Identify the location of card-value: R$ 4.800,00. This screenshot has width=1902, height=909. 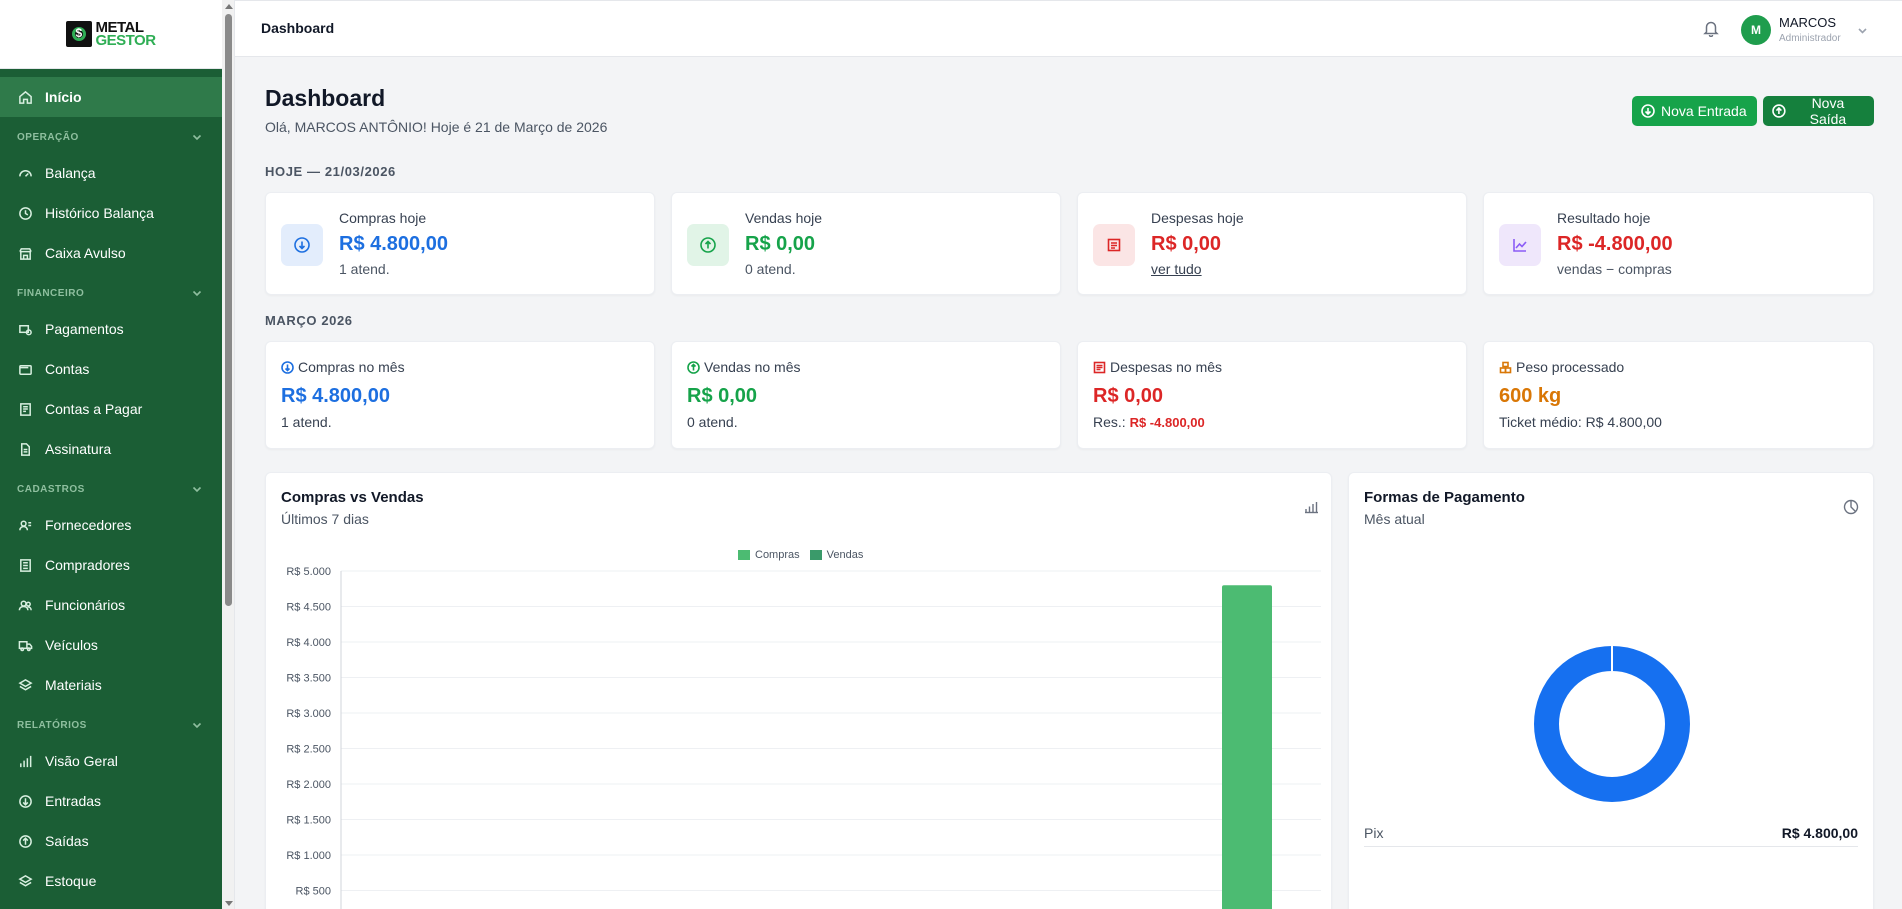
(335, 396).